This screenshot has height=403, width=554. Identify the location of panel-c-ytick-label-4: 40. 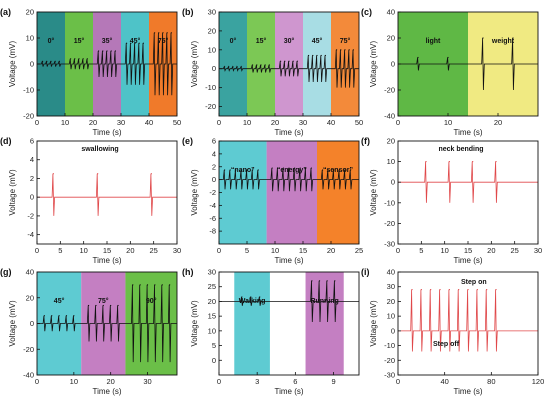
(391, 12).